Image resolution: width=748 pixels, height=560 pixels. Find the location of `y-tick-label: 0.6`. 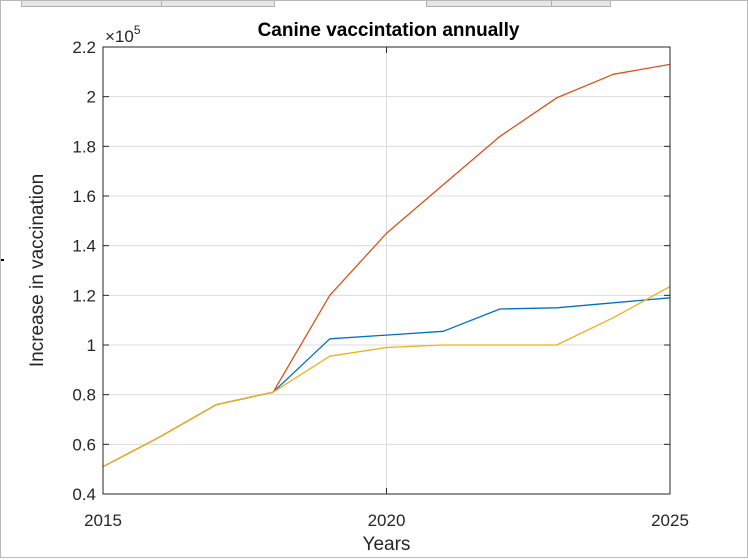

y-tick-label: 0.6 is located at coordinates (84, 444).